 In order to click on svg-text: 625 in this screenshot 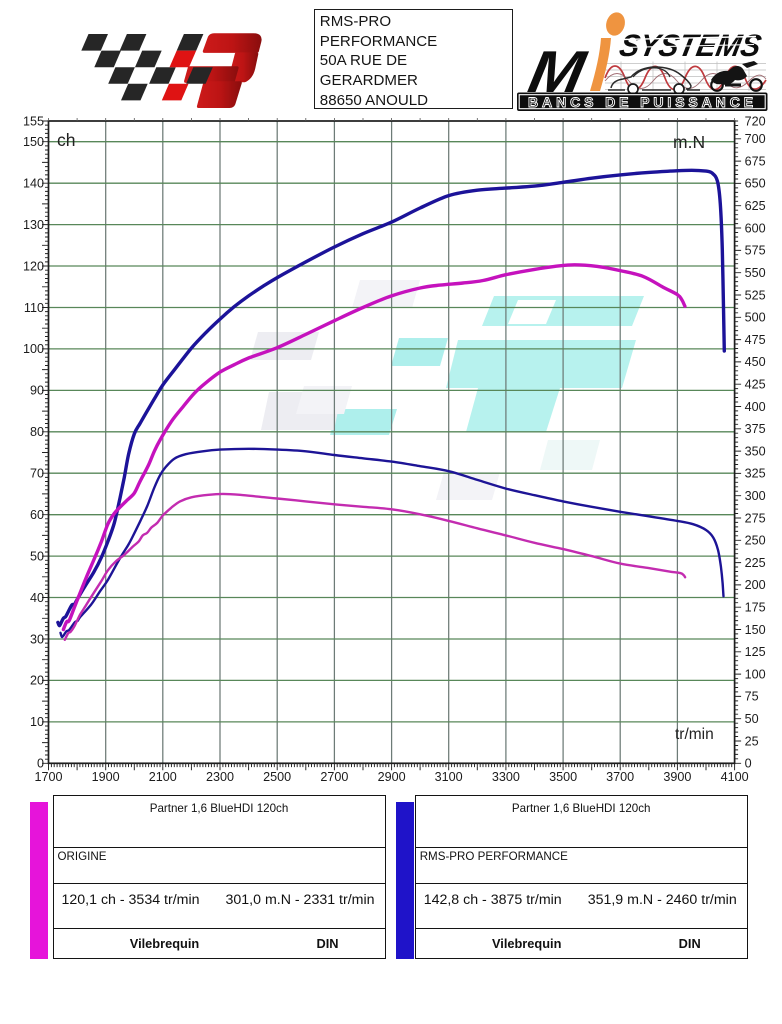, I will do `click(755, 206)`.